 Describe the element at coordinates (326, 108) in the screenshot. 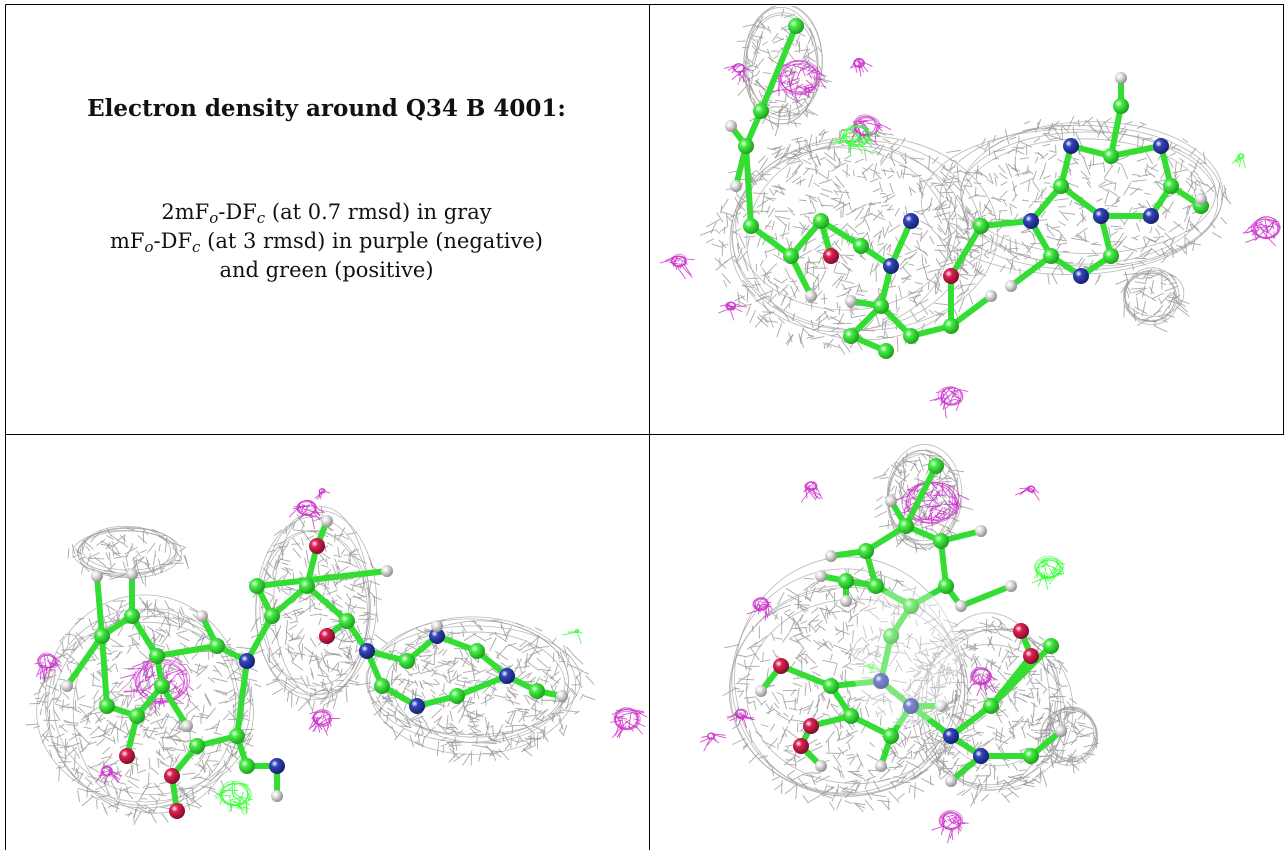

I see `figure-title: Electron density around Q34 B 4001:` at that location.